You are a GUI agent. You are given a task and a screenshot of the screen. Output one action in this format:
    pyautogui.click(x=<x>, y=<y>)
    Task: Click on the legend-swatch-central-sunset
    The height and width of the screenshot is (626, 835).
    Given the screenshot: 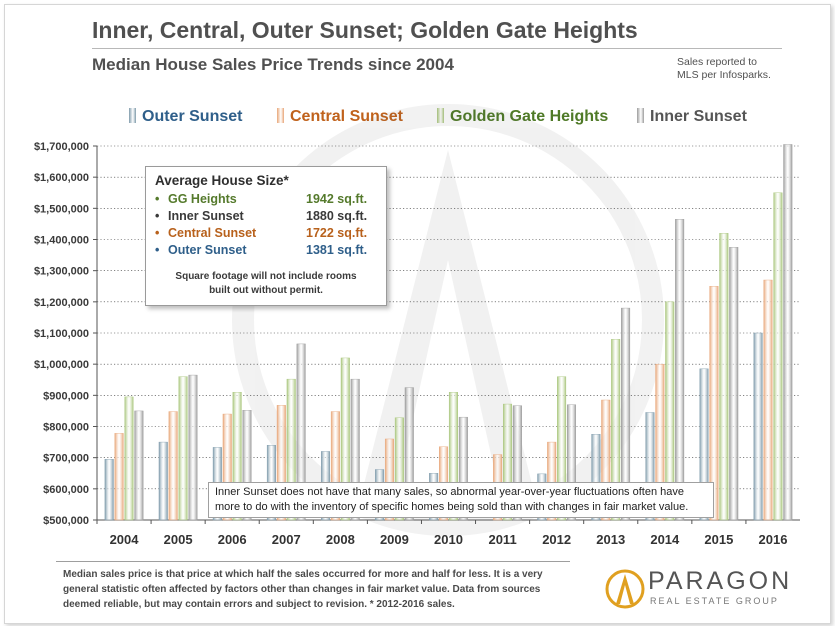 What is the action you would take?
    pyautogui.click(x=280, y=115)
    